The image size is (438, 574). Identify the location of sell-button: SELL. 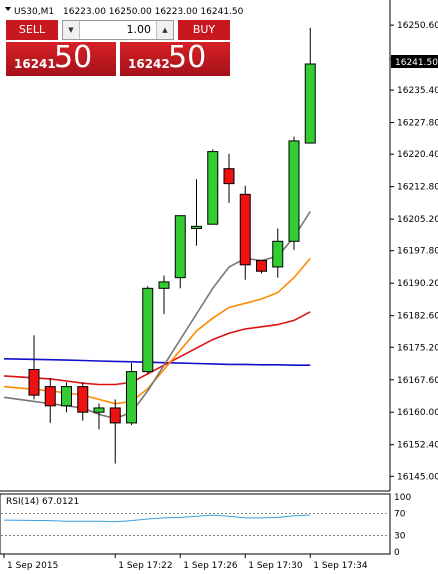
(32, 30).